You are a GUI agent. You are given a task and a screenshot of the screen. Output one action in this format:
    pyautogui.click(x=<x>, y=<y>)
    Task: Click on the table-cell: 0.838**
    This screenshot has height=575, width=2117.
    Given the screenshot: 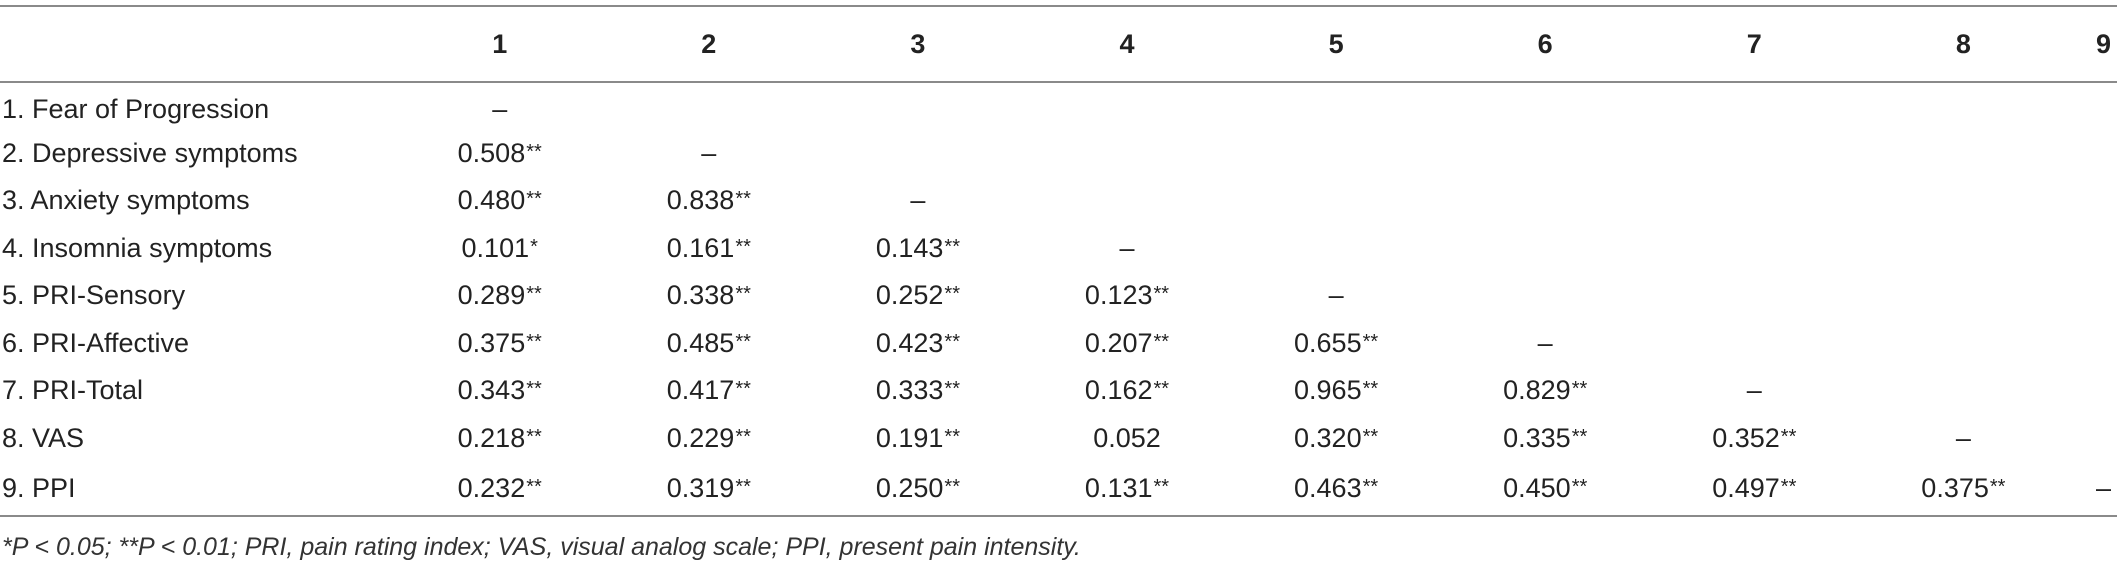 What is the action you would take?
    pyautogui.click(x=708, y=201)
    